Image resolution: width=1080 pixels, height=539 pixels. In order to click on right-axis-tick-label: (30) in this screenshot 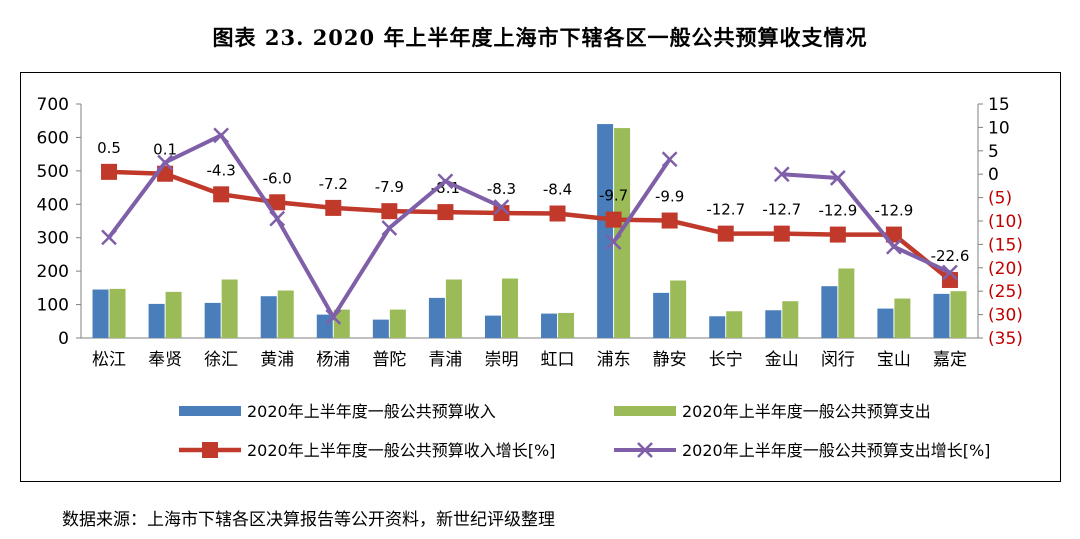, I will do `click(1005, 316)`.